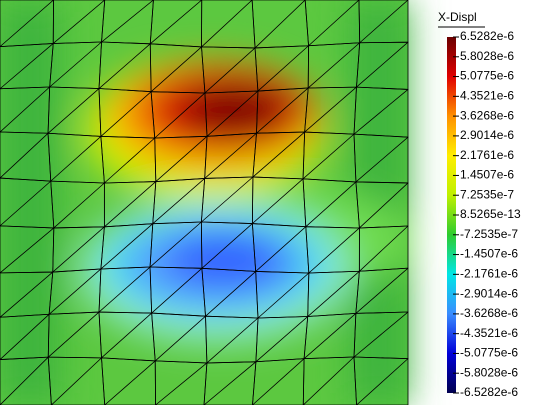 The image size is (534, 405). Describe the element at coordinates (487, 135) in the screenshot. I see `colorbar-tick-label: 2.9014e-6` at that location.